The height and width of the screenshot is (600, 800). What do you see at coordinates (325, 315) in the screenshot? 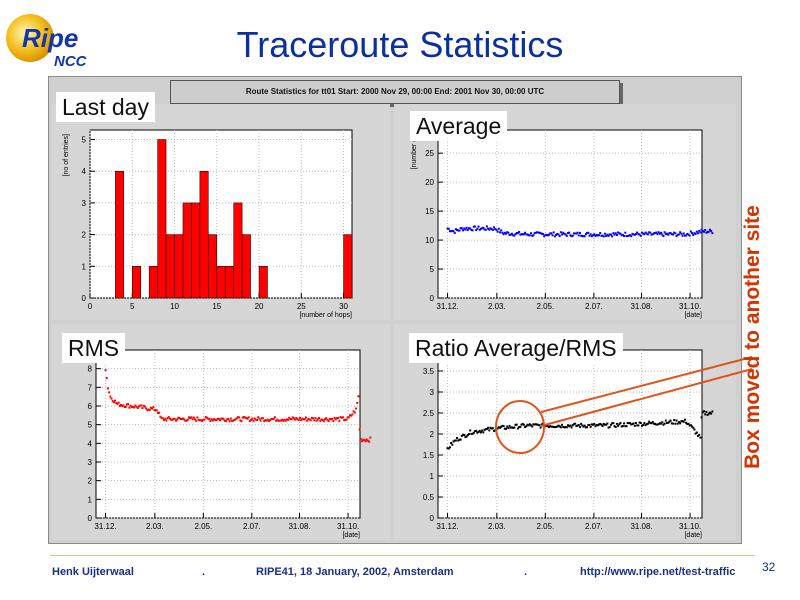
I see `histogram-x-axis-label: [number of hops]` at bounding box center [325, 315].